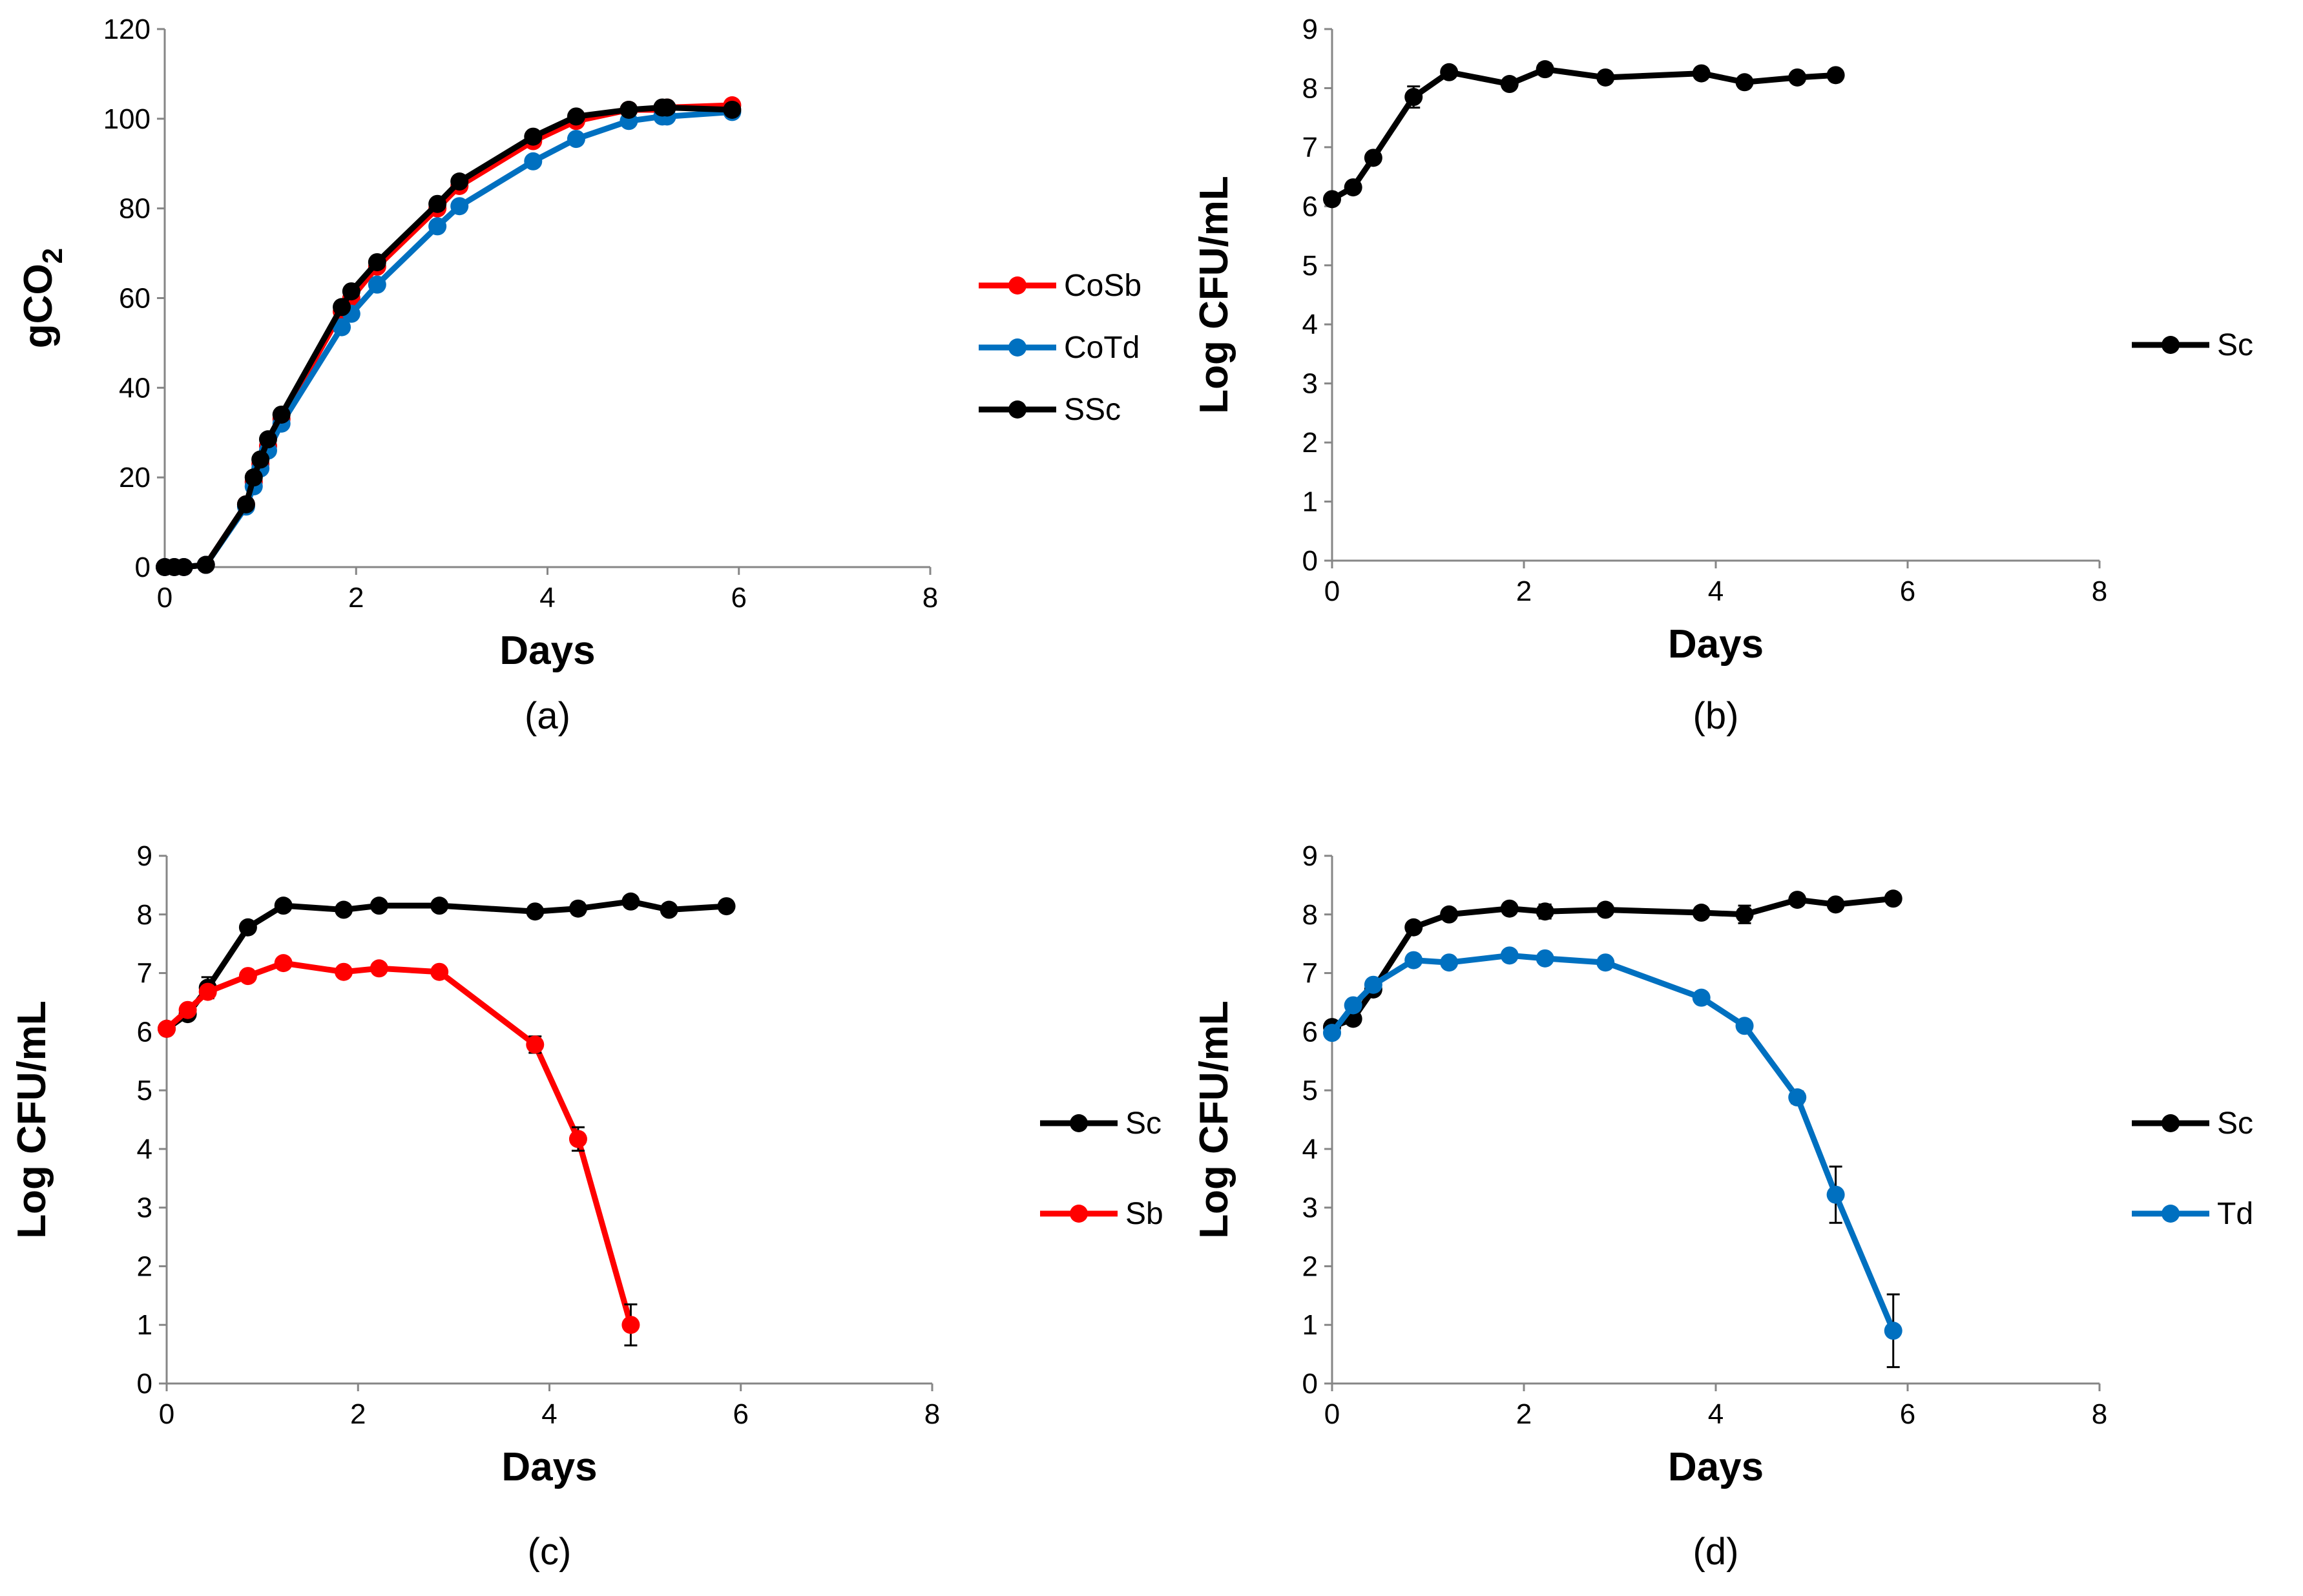 This screenshot has height=1596, width=2303. What do you see at coordinates (135, 388) in the screenshot?
I see `y-tick-label: 40` at bounding box center [135, 388].